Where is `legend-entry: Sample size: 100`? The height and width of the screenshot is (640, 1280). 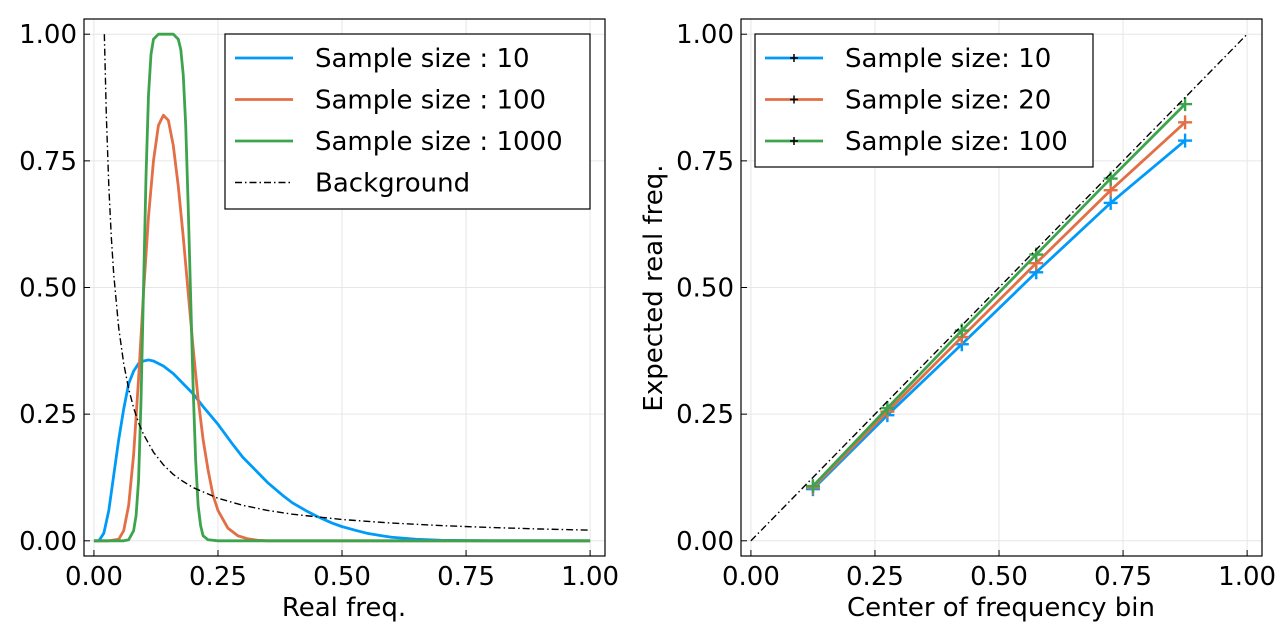
legend-entry: Sample size: 100 is located at coordinates (916, 142).